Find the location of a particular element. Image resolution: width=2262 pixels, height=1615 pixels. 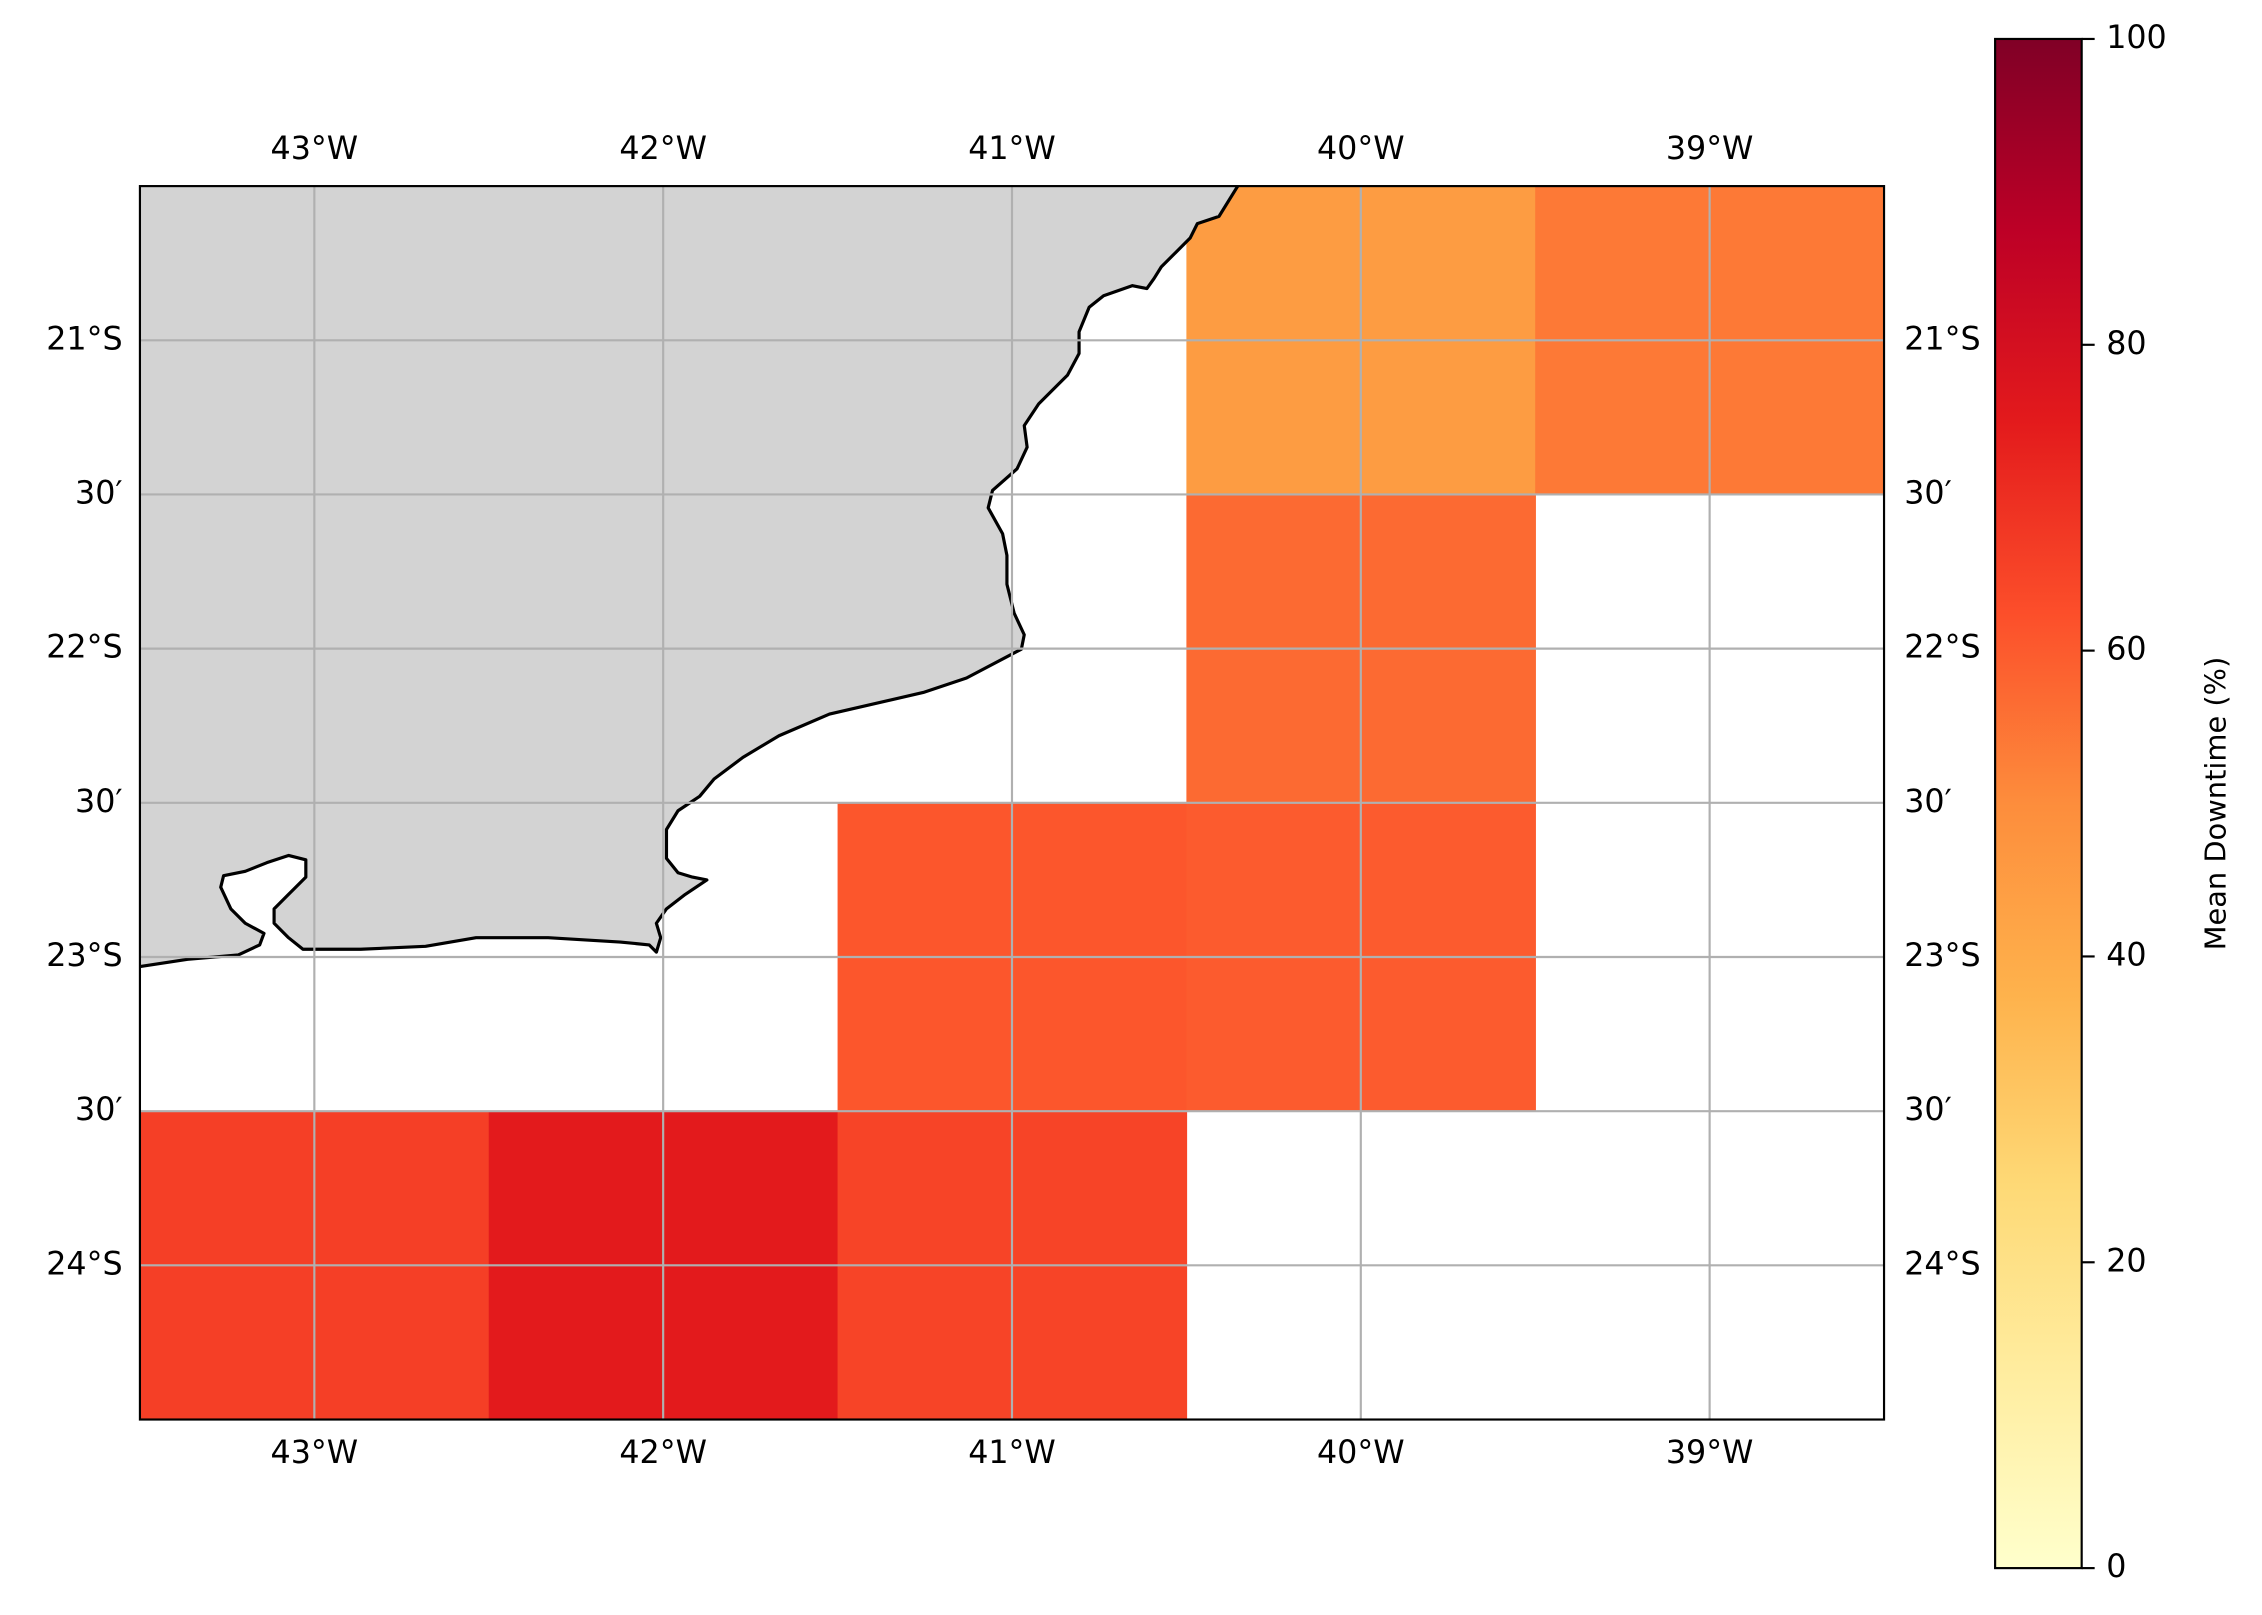

colorbar-label: Mean Downtime (%) is located at coordinates (2215, 804).